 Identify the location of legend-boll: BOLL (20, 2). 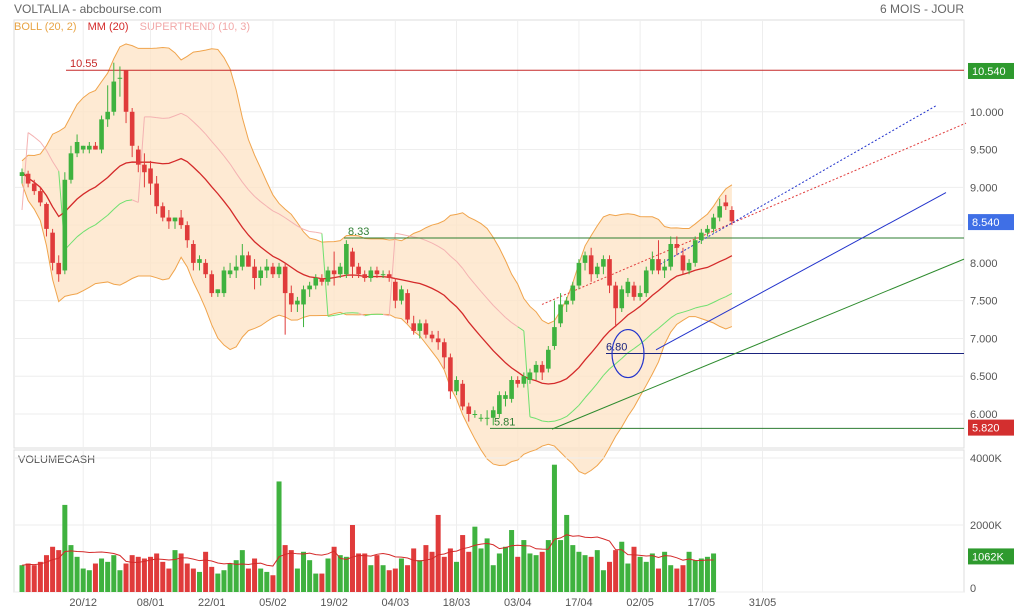
(45, 27).